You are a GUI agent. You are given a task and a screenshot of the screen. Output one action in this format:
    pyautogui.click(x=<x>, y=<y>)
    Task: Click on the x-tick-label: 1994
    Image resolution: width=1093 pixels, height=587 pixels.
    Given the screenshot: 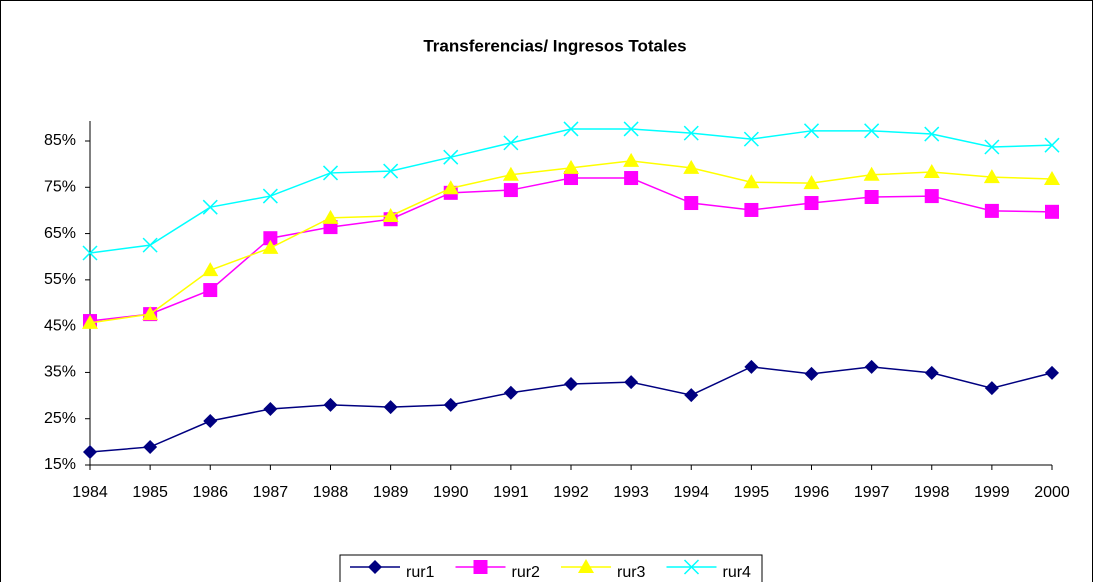 What is the action you would take?
    pyautogui.click(x=691, y=492)
    